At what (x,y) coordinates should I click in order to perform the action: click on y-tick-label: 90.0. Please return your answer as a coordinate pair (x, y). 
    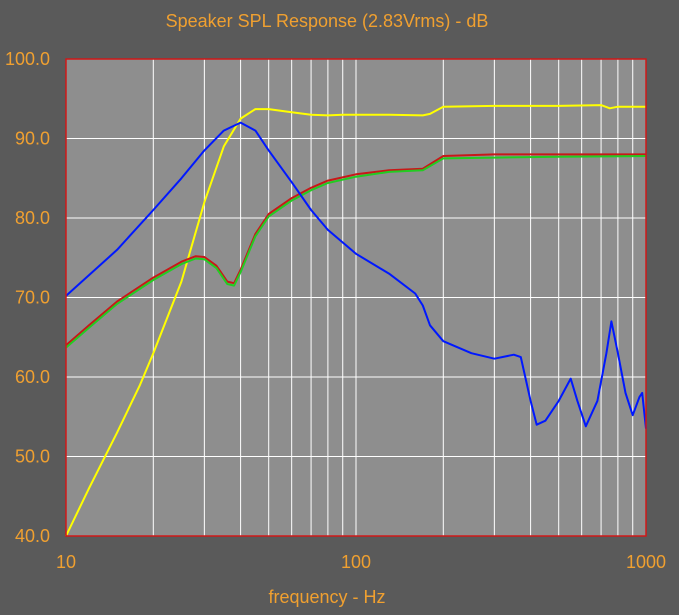
    Looking at the image, I should click on (32, 139).